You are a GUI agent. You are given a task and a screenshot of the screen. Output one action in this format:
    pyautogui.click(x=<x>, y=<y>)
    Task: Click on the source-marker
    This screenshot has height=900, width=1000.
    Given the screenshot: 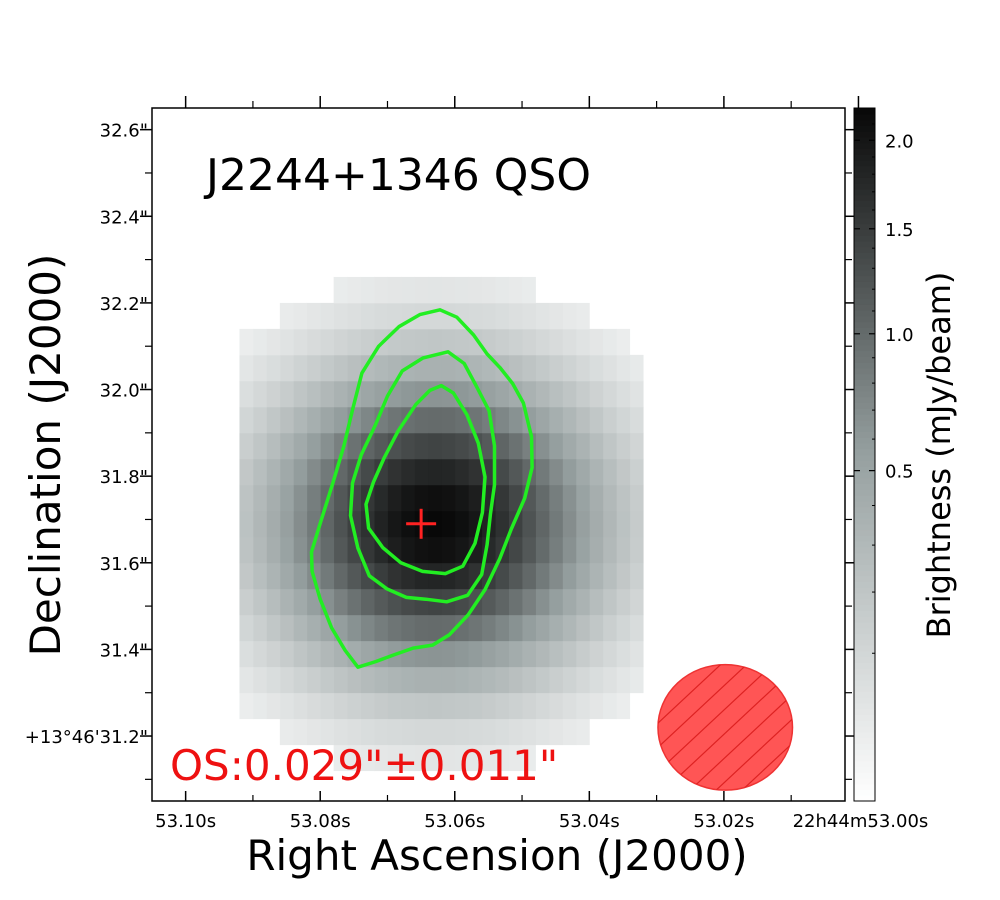 What is the action you would take?
    pyautogui.click(x=421, y=523)
    